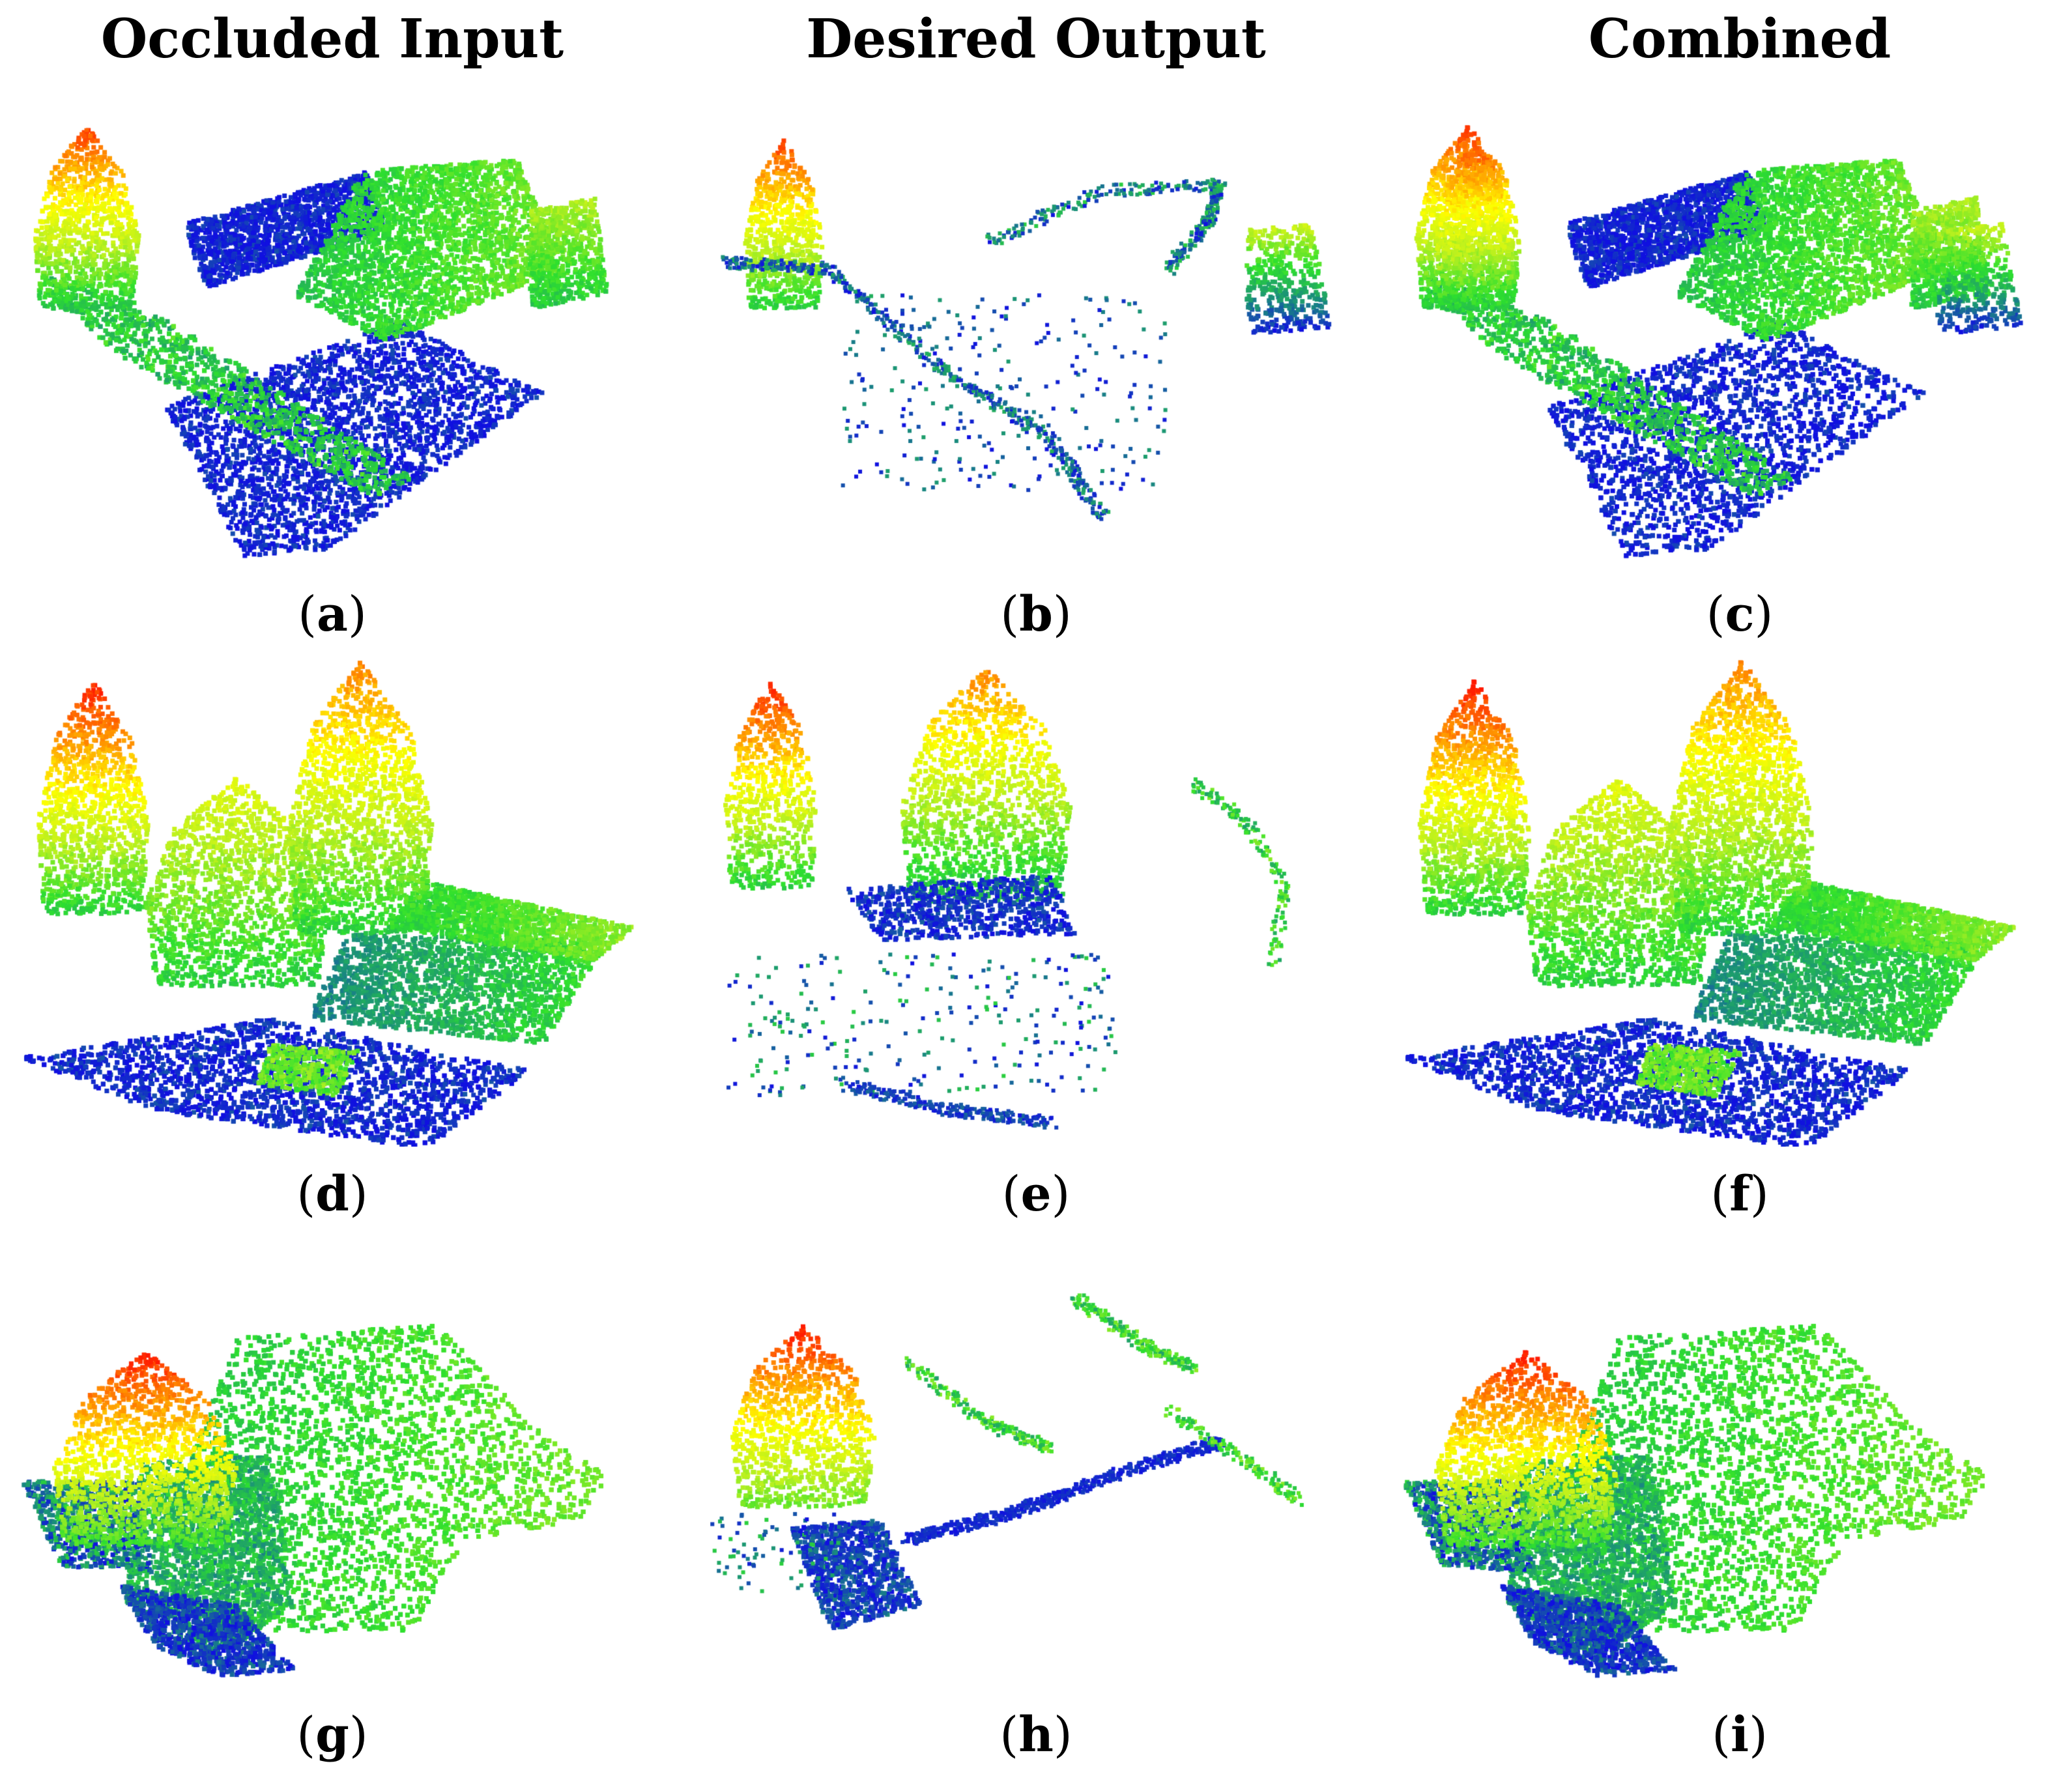  I want to click on point-cloud-canvas-g, so click(345, 1511).